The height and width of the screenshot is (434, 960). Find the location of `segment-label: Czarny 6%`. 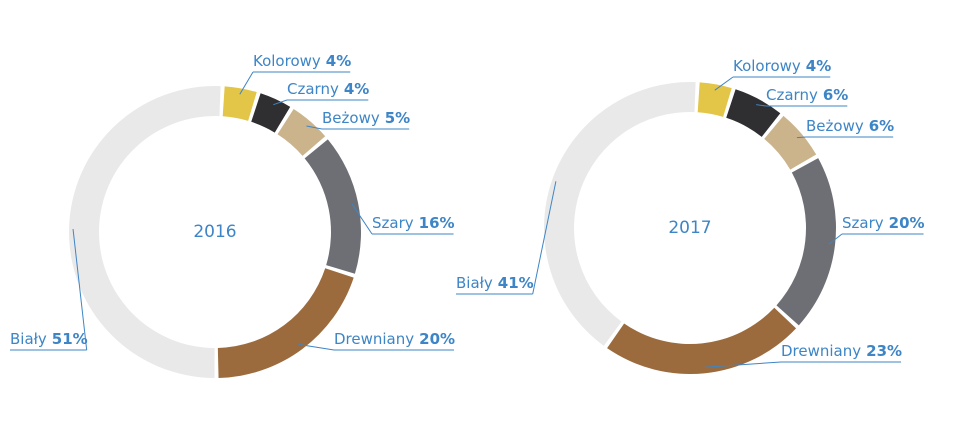

segment-label: Czarny 6% is located at coordinates (807, 95).